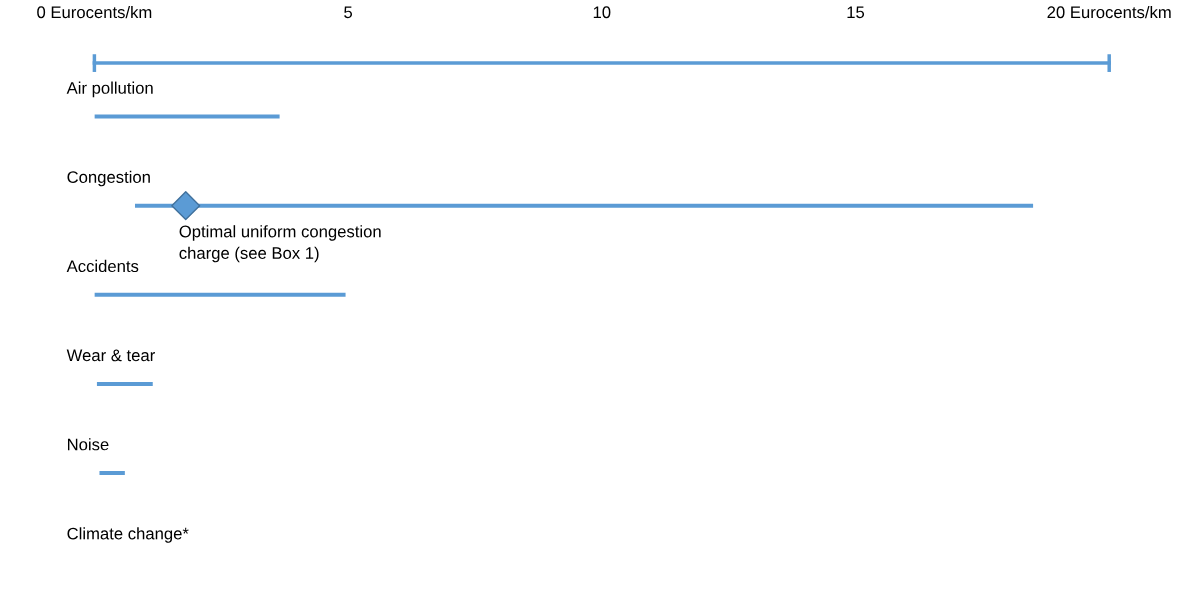 The width and height of the screenshot is (1180, 601). I want to click on y-tick-label: Air pollution, so click(109, 89).